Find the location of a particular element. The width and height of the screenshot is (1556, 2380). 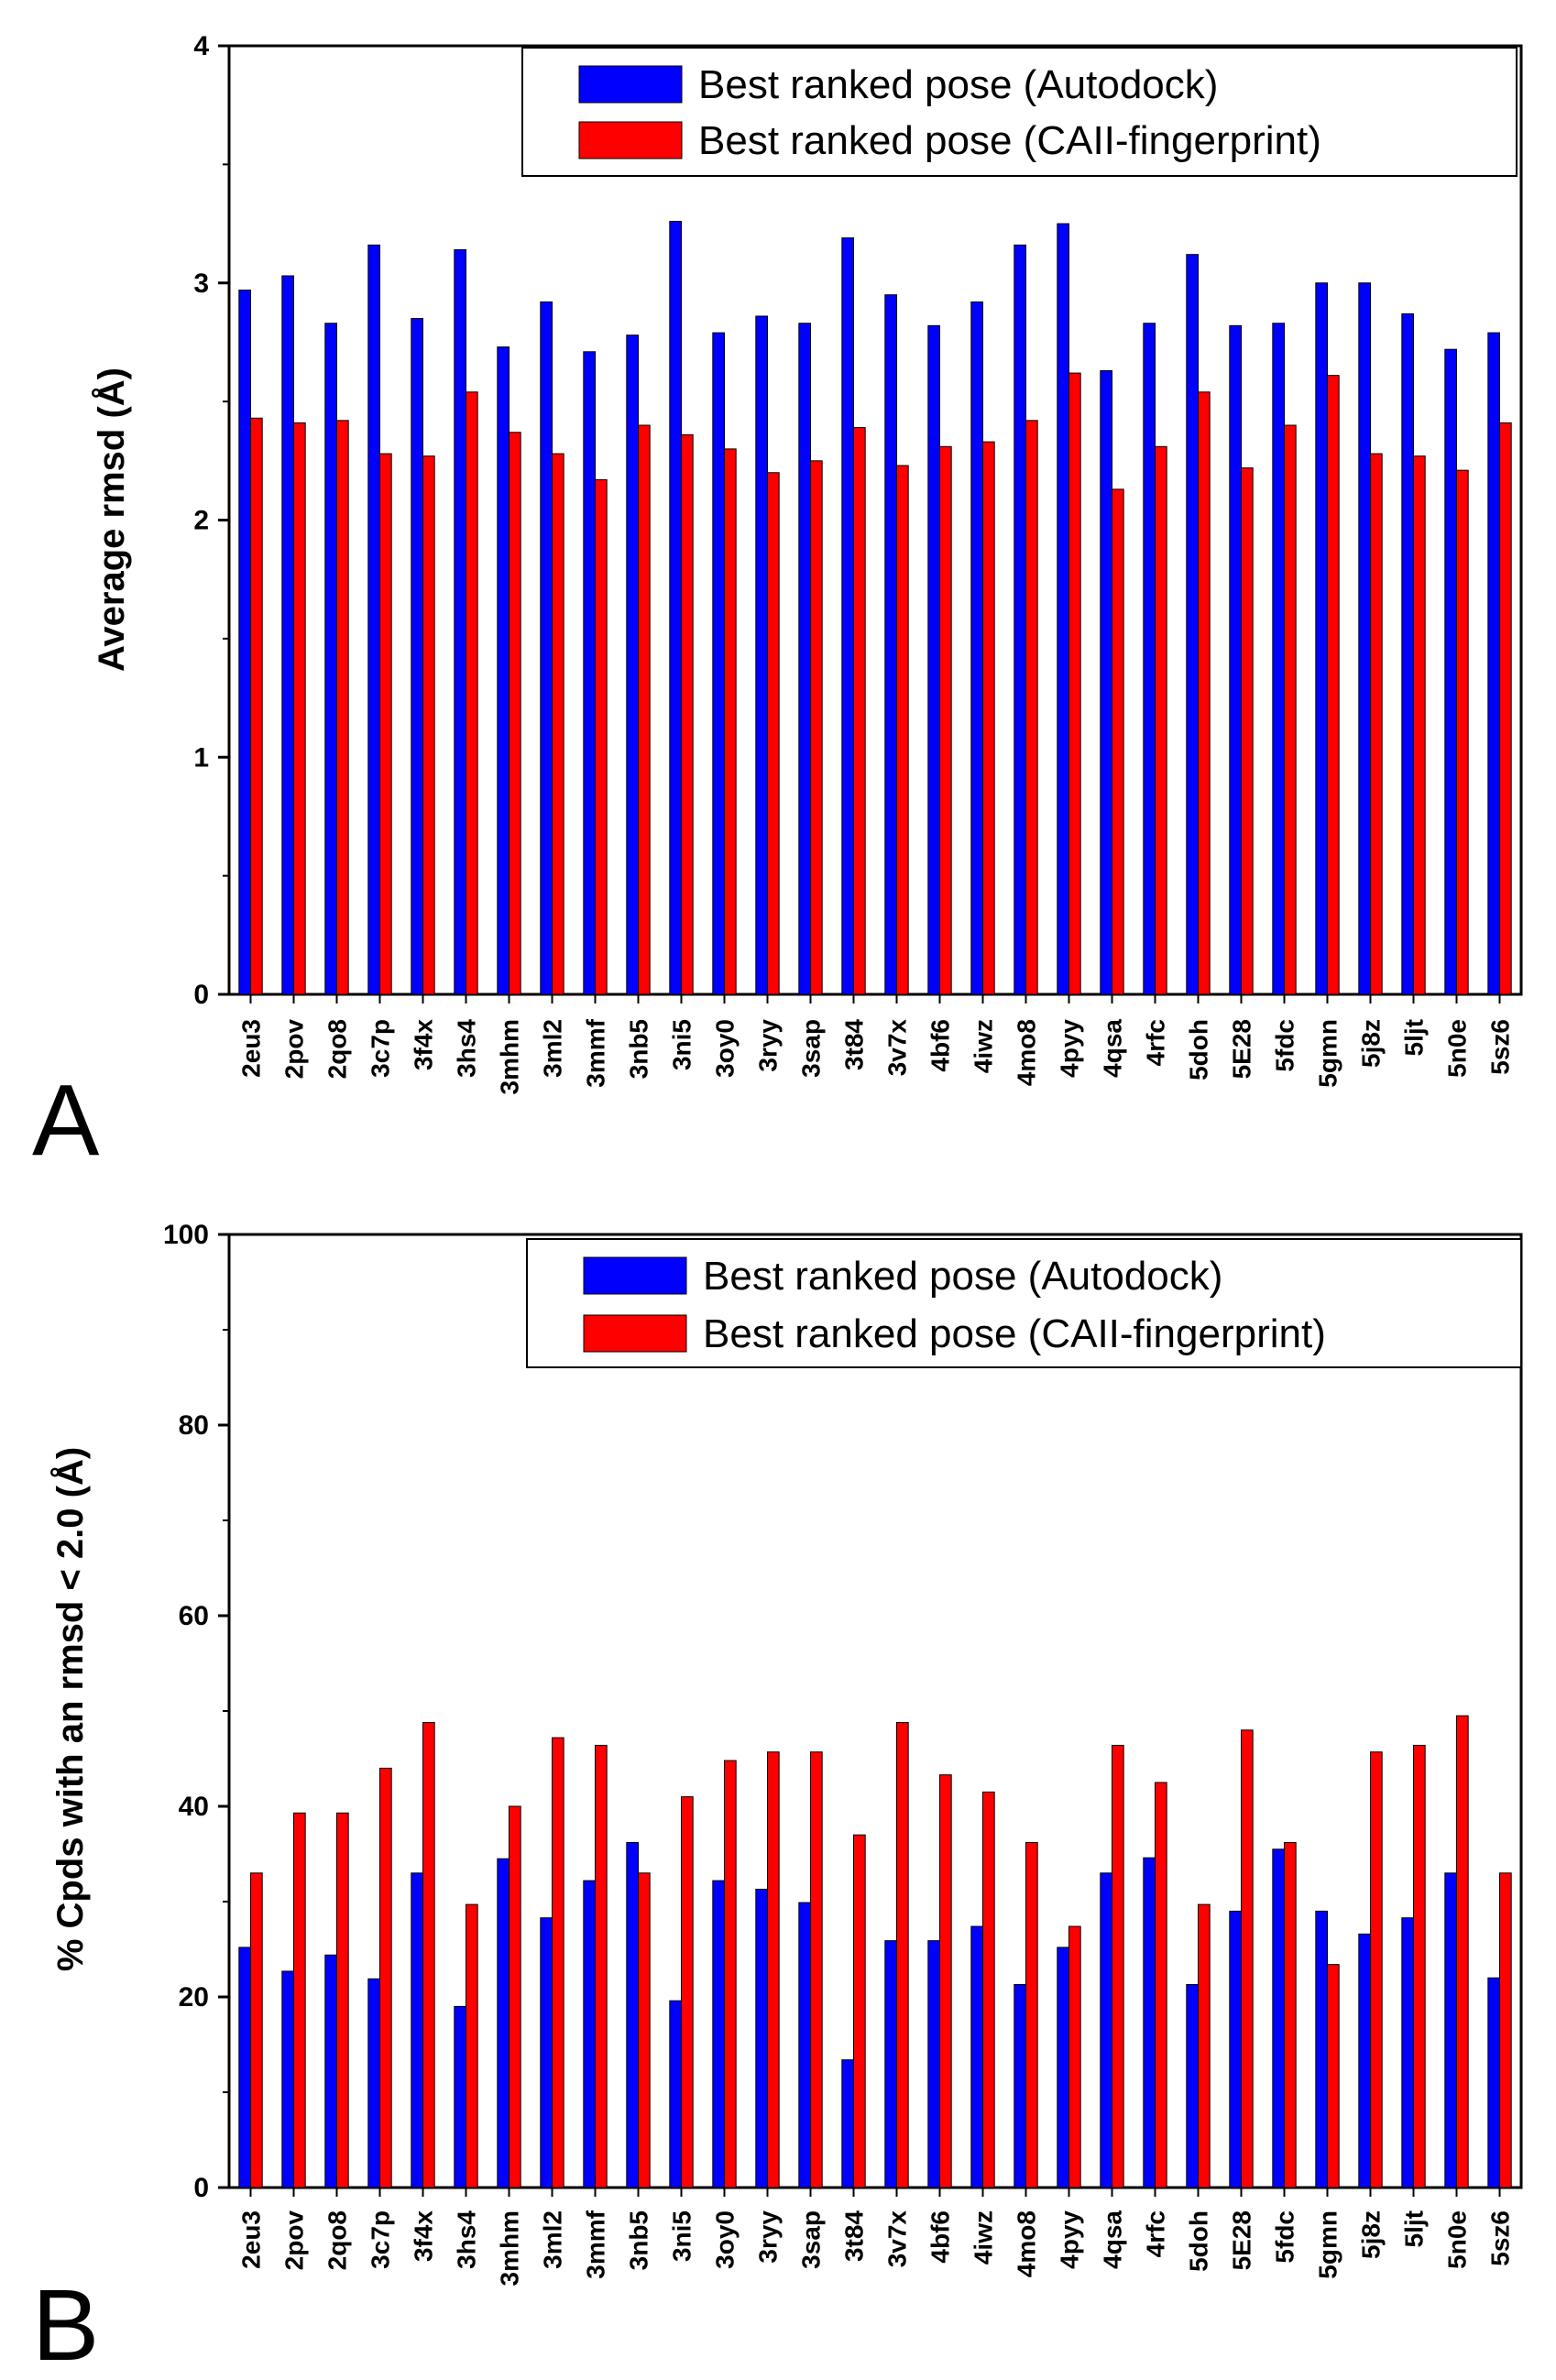

y-tick-label: 3 is located at coordinates (201, 284).